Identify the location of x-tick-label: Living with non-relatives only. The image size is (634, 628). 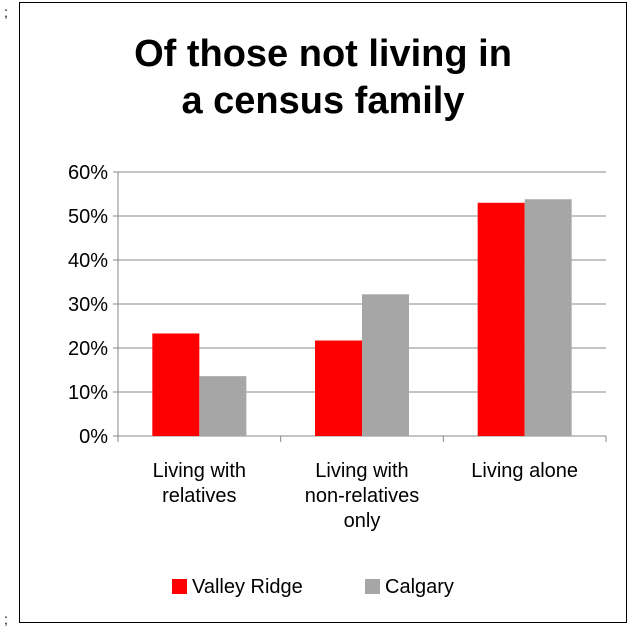
(362, 496).